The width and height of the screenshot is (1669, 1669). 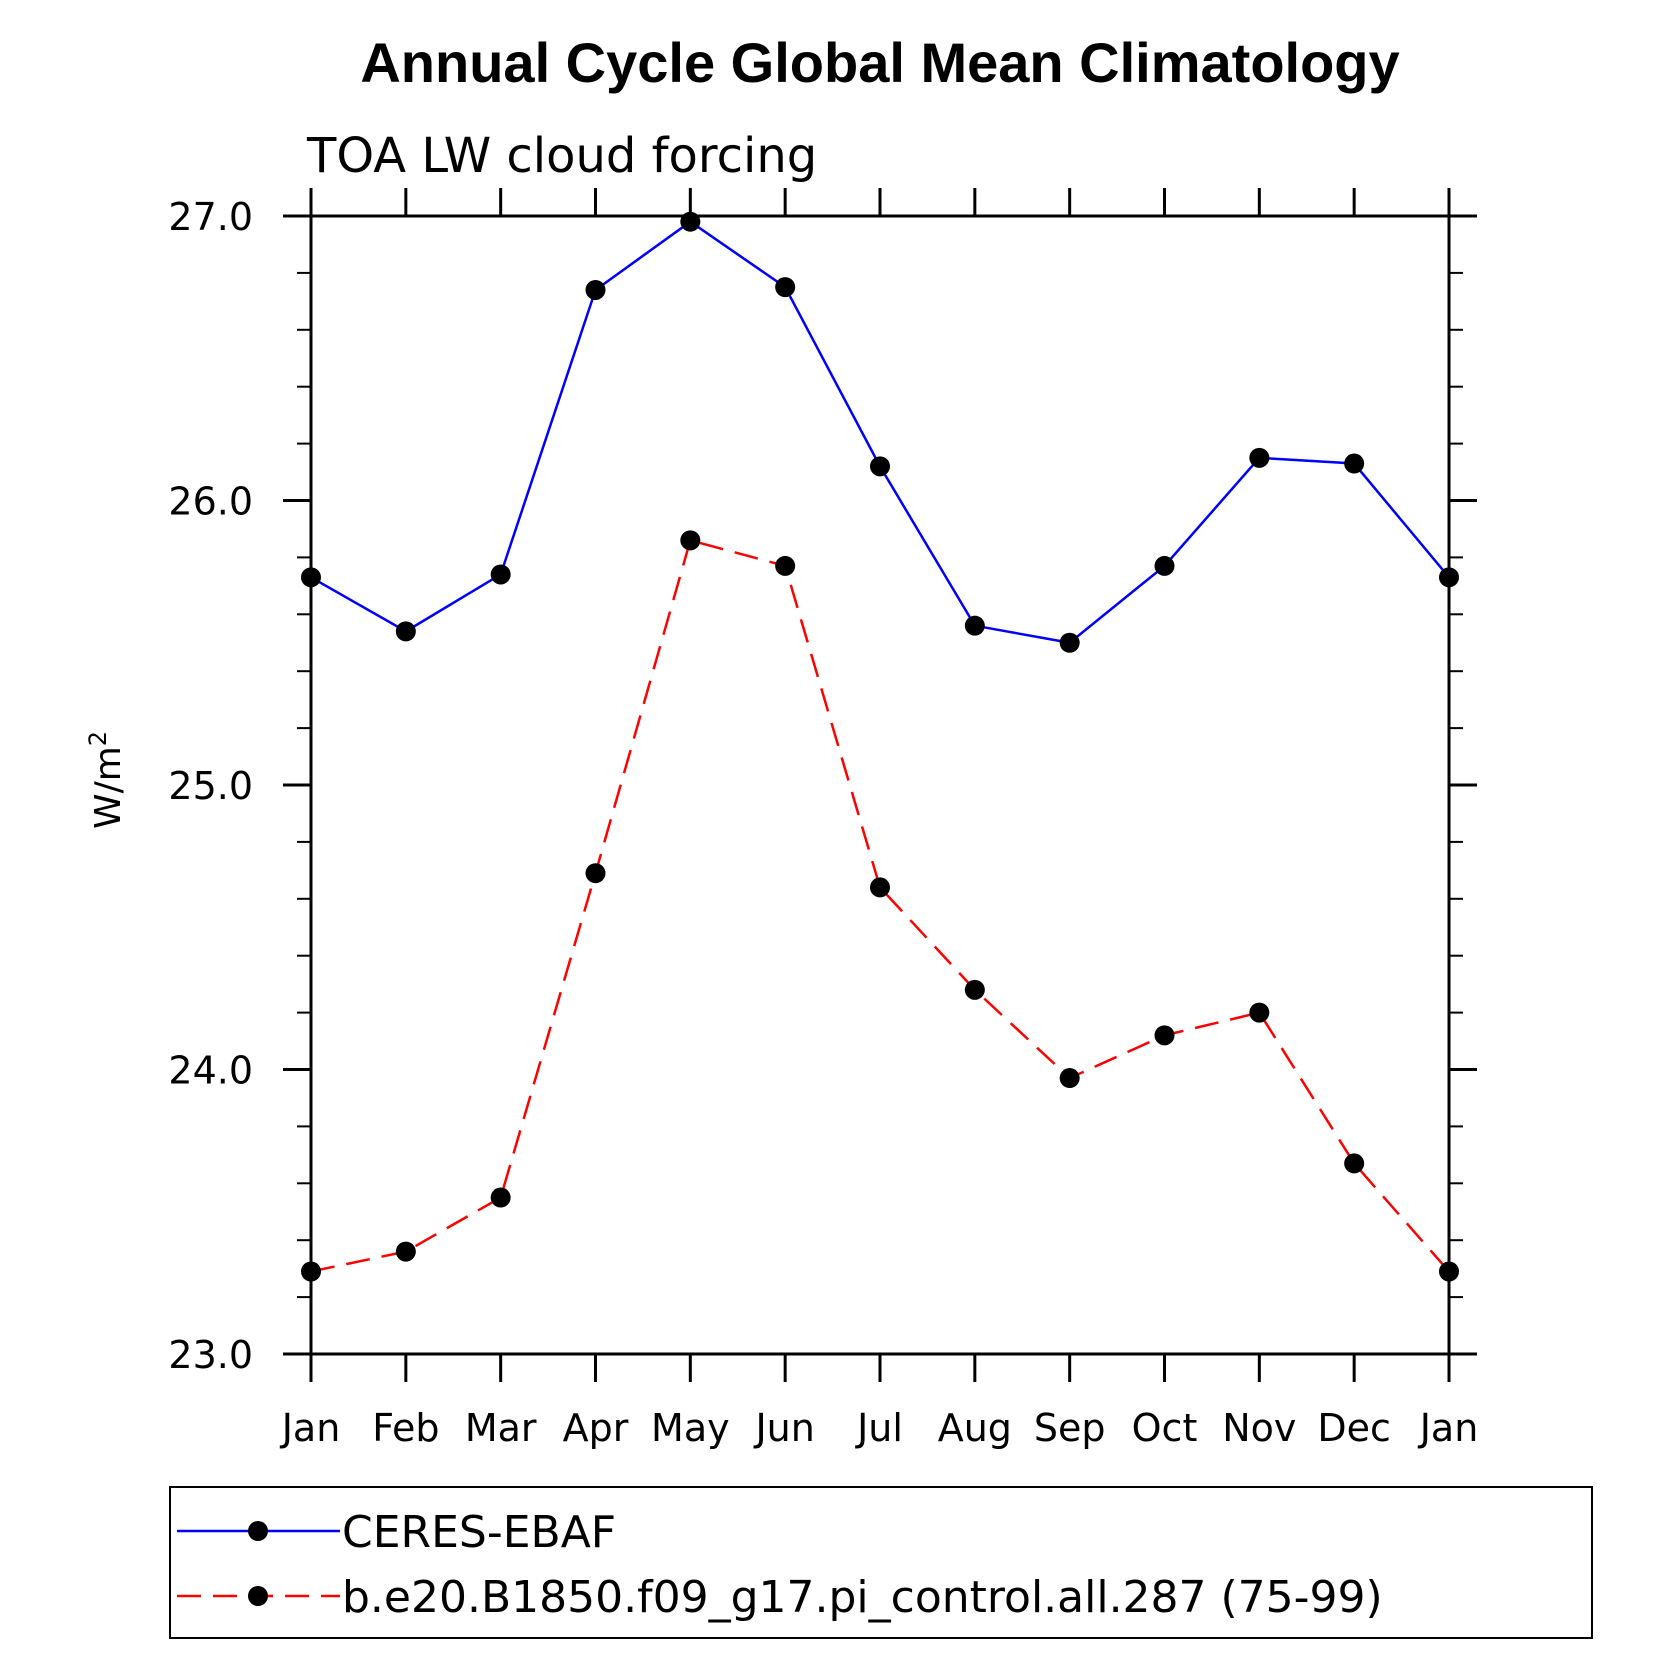 What do you see at coordinates (106, 780) in the screenshot?
I see `y-axis-label: W/m2` at bounding box center [106, 780].